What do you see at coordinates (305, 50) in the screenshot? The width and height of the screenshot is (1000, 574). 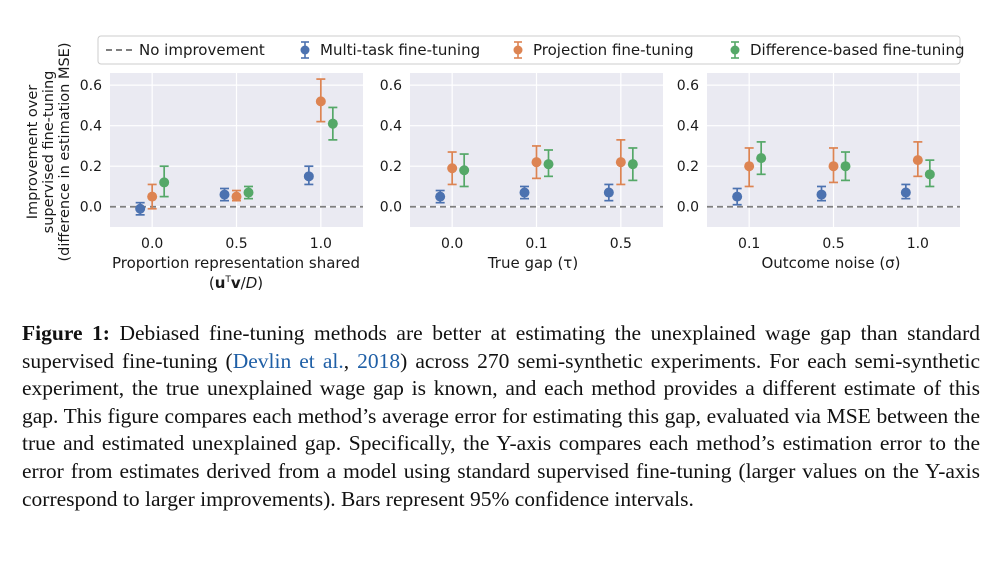 I see `legend-multi-swatch` at bounding box center [305, 50].